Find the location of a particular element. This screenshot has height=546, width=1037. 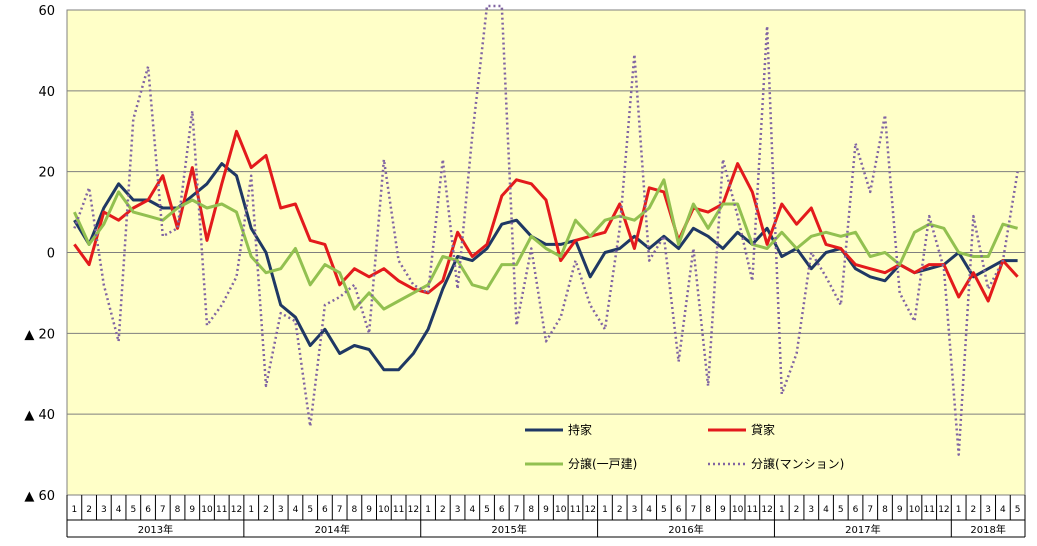

year-label: 2018年 is located at coordinates (987, 529).